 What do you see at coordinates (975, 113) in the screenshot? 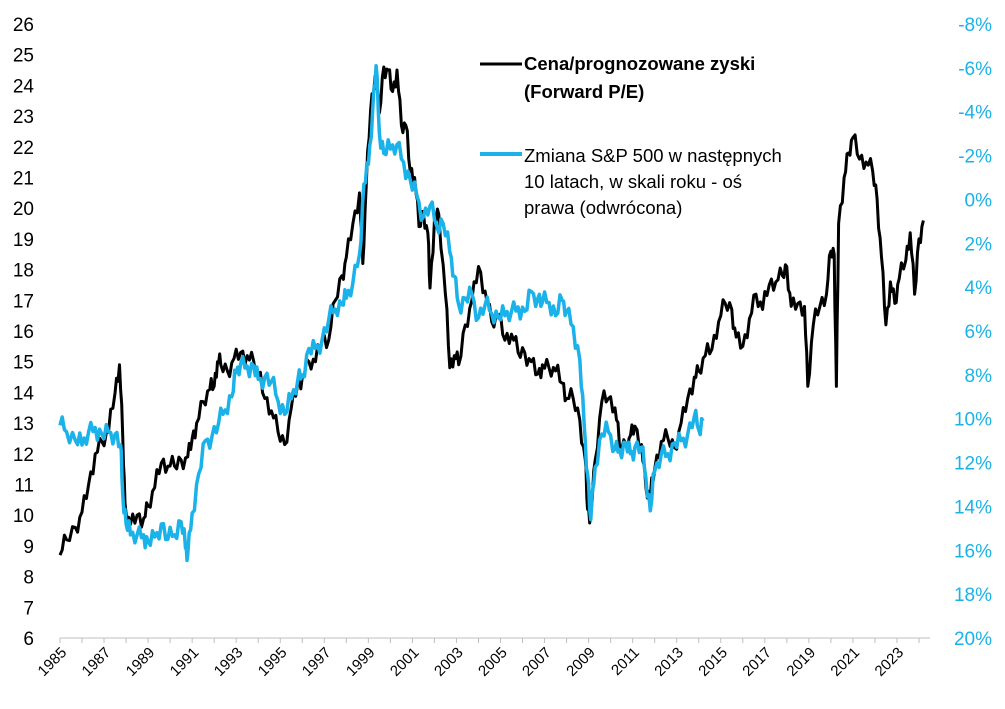
I see `right-tick-label: -4%` at bounding box center [975, 113].